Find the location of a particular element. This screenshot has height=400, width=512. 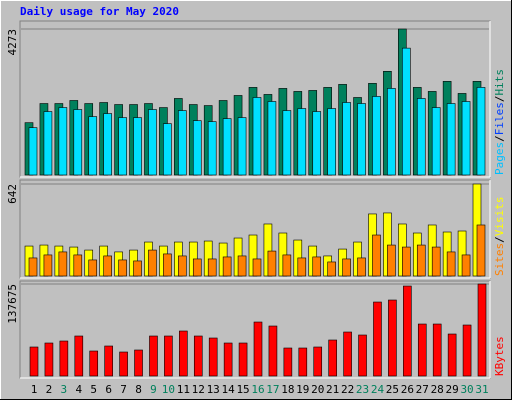

x-tick-label: 11 is located at coordinates (183, 389).